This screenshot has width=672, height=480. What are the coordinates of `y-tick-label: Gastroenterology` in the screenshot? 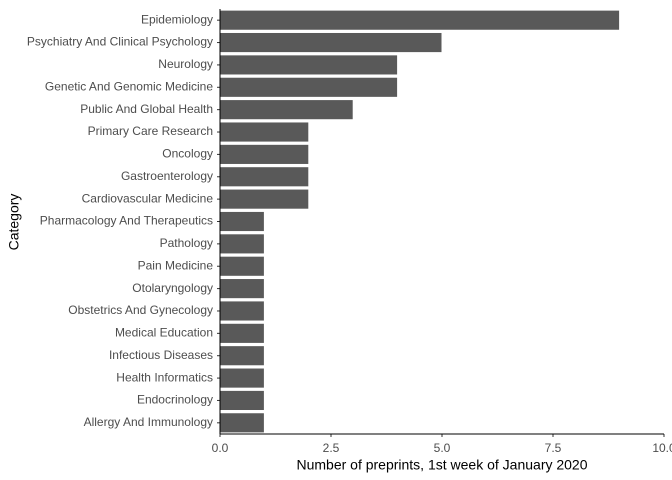 It's located at (167, 176).